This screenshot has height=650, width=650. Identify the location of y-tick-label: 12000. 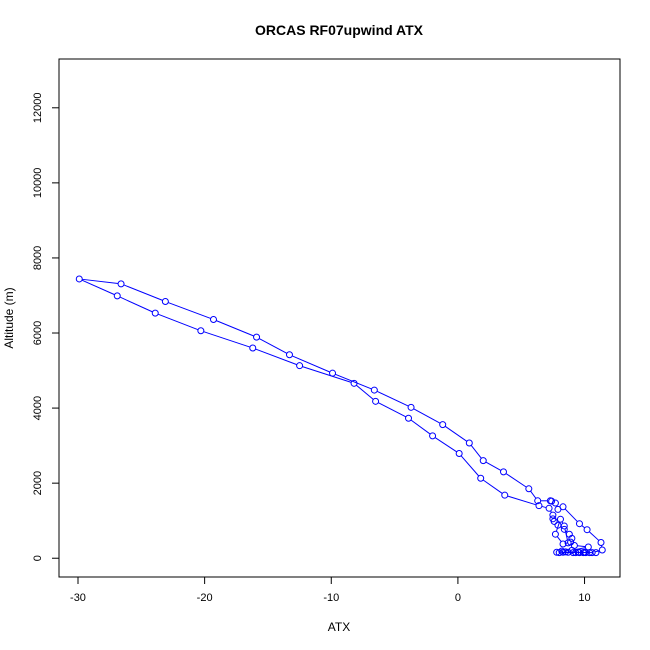
(38, 108).